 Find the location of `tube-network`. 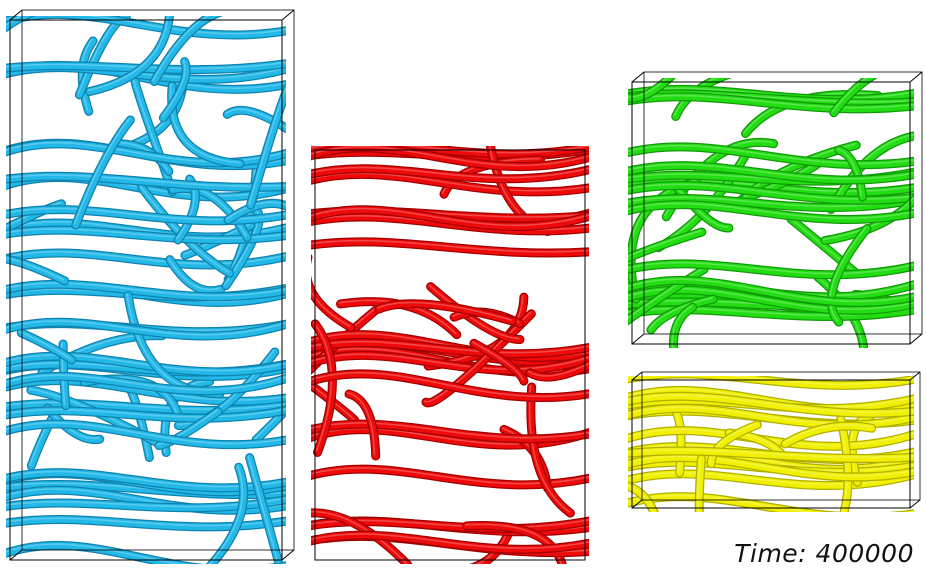

tube-network is located at coordinates (771, 444).